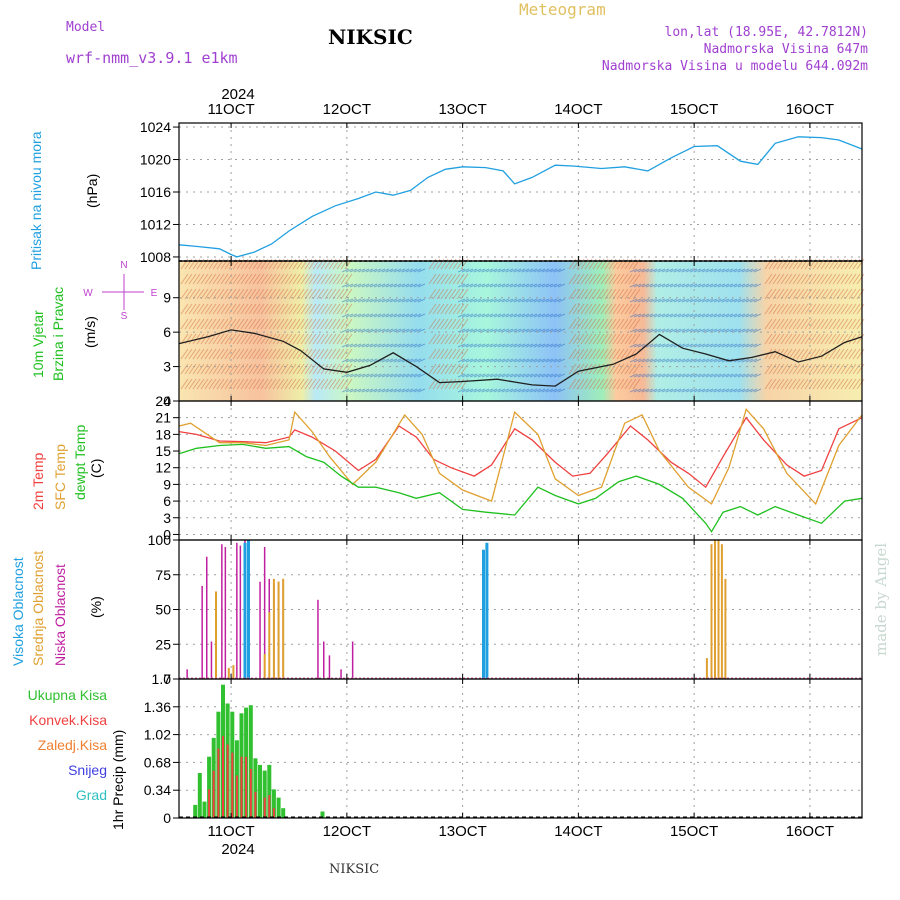  Describe the element at coordinates (810, 831) in the screenshot. I see `bottom-date-label: 16OCT` at that location.